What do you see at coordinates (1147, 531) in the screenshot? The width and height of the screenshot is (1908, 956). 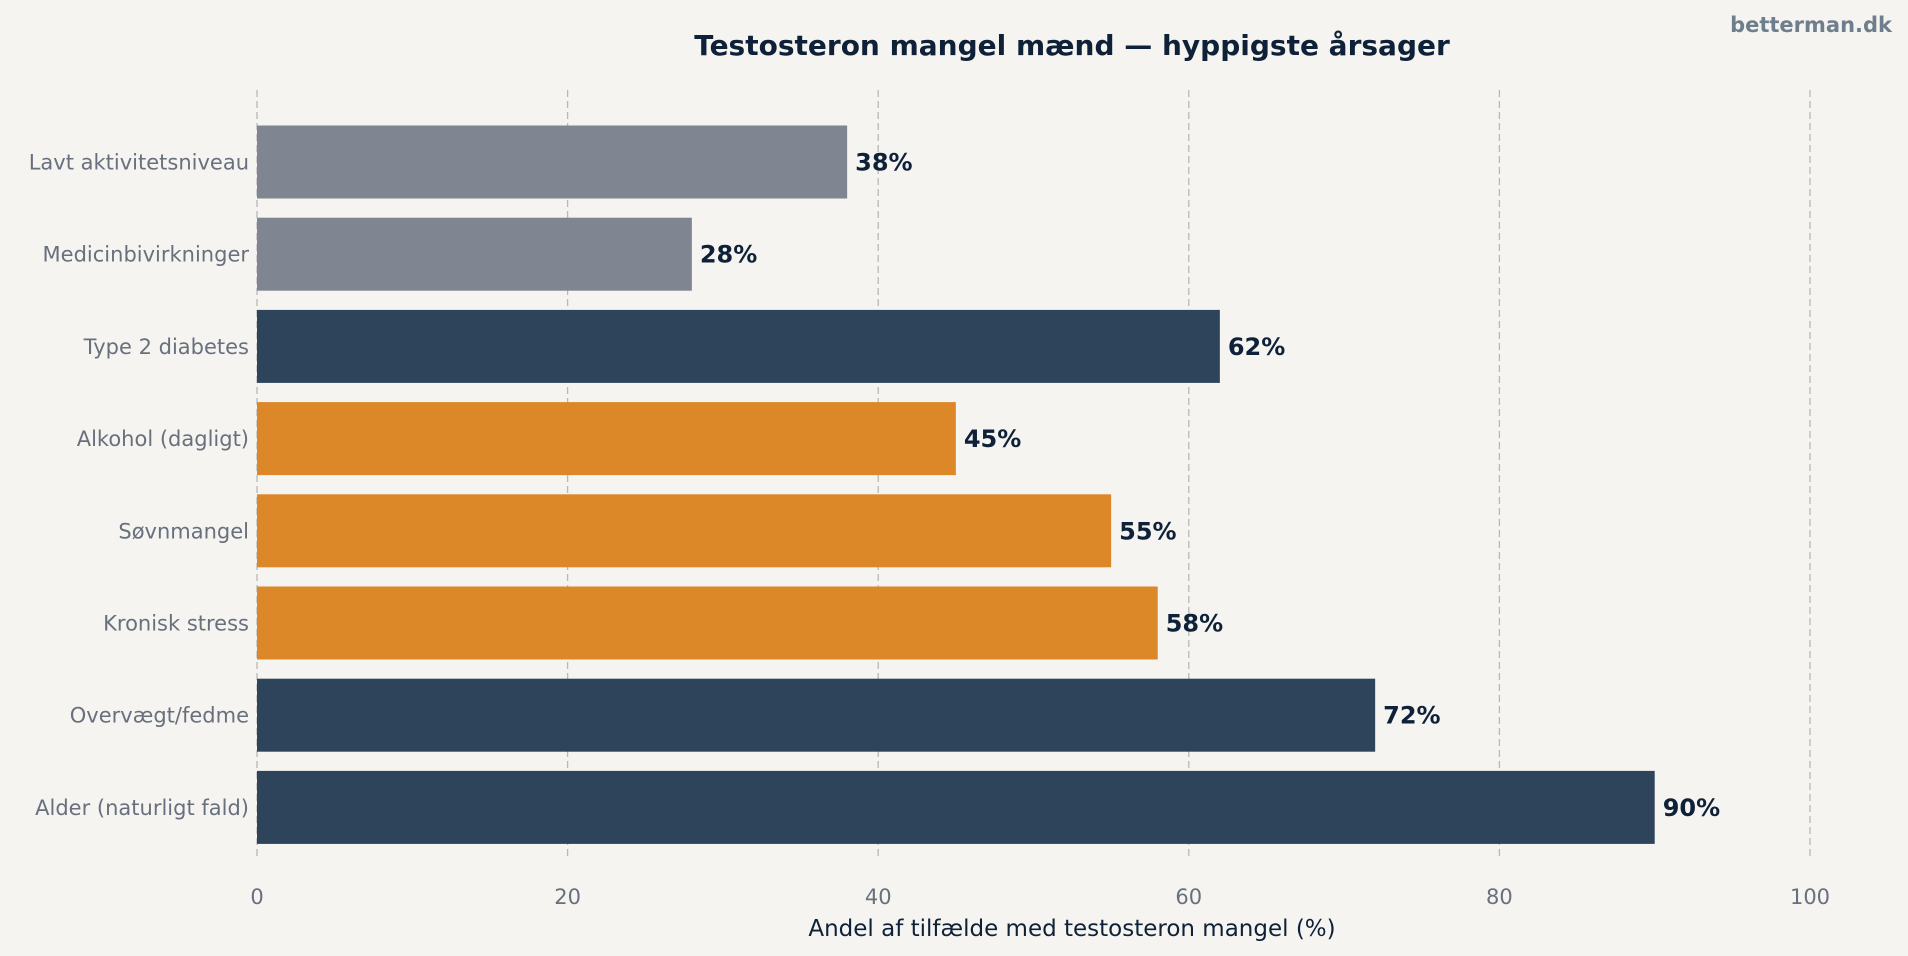 I see `value-label-5: 55%` at bounding box center [1147, 531].